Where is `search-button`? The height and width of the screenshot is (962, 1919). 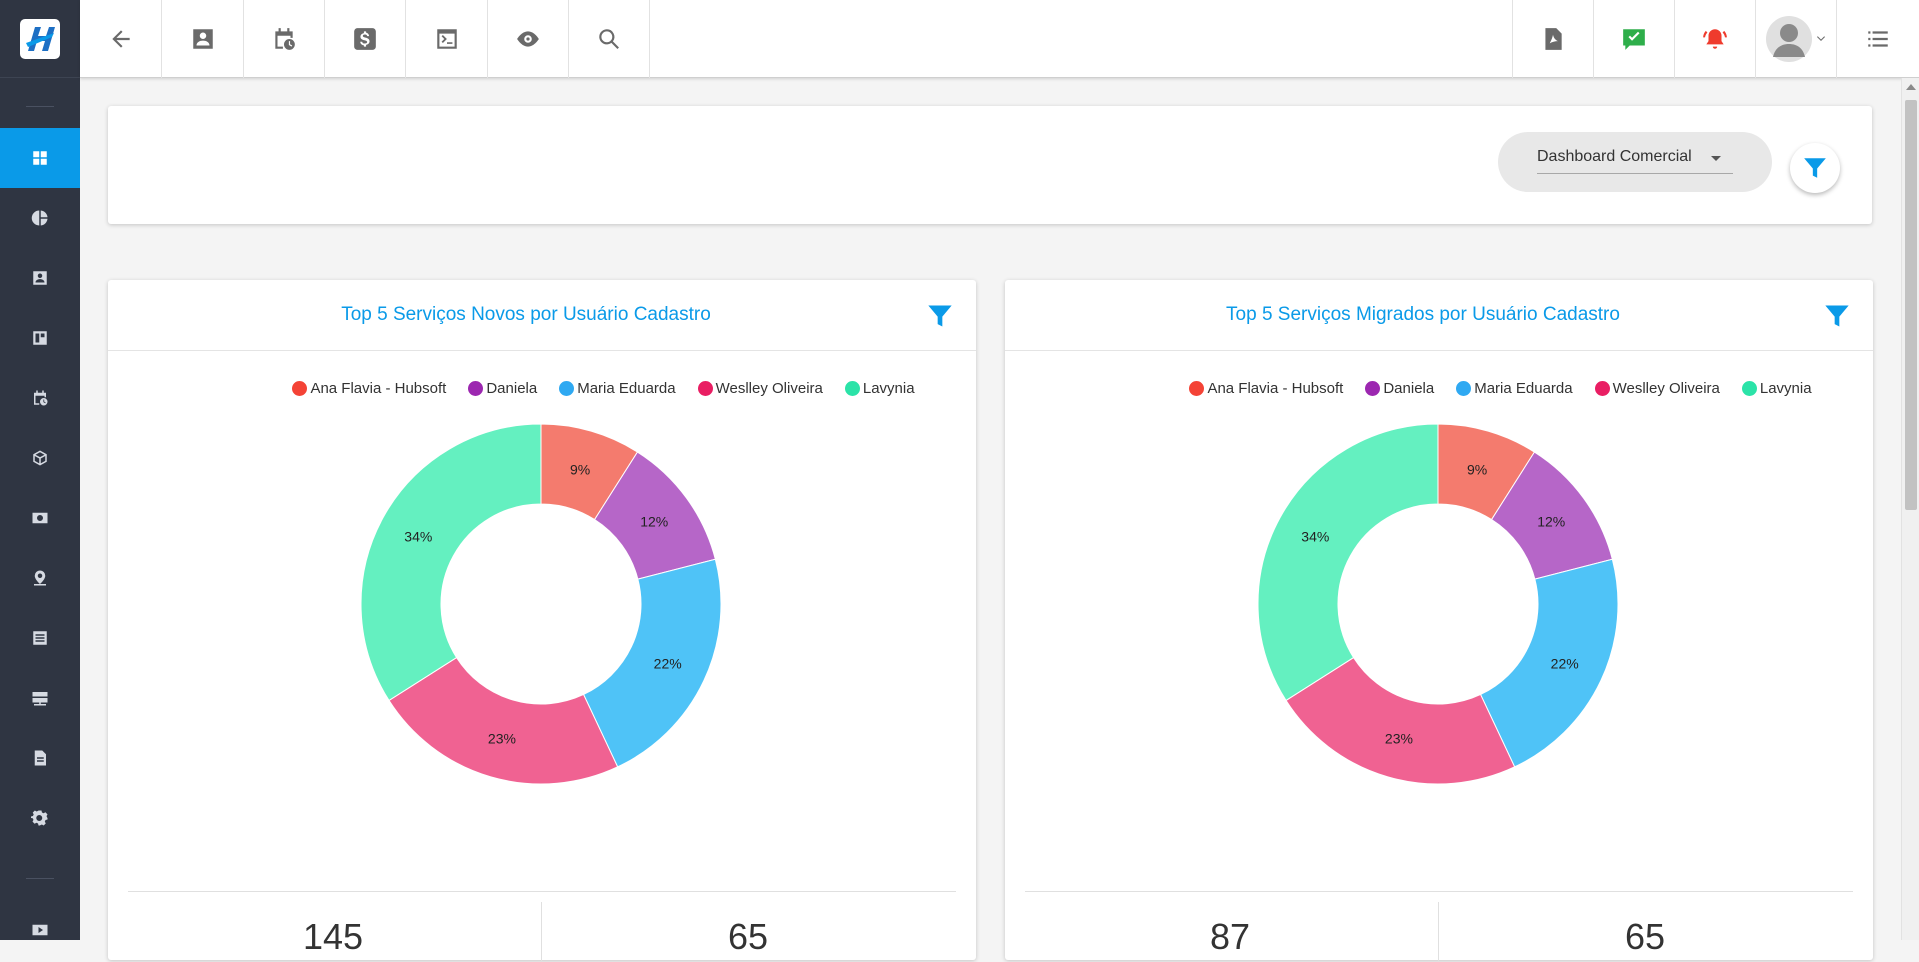 search-button is located at coordinates (609, 39).